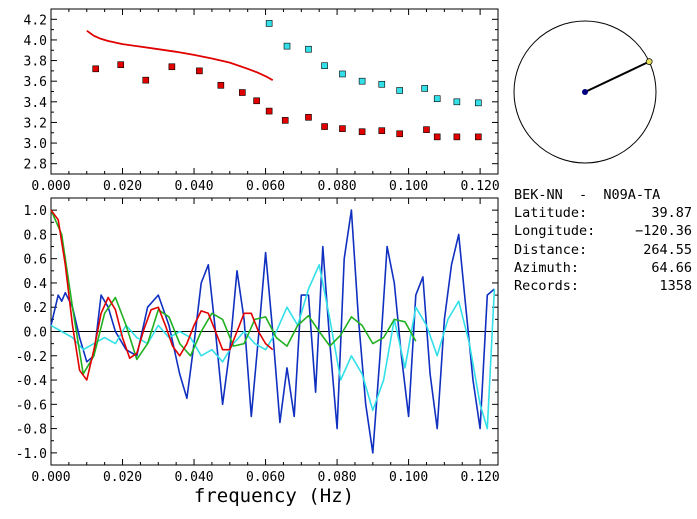 The image size is (697, 519). I want to click on info-value: 1358, so click(675, 285).